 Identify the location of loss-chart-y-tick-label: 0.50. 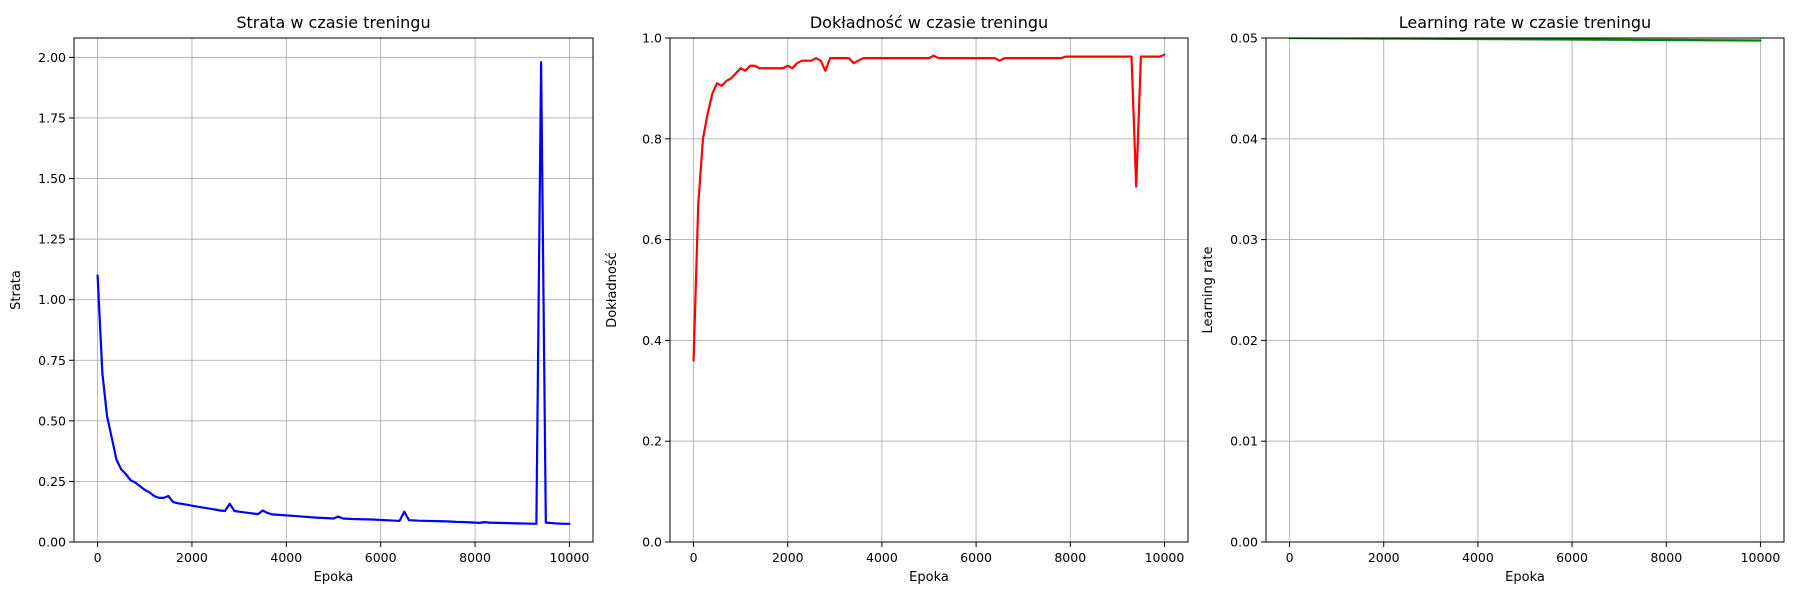
(52, 420).